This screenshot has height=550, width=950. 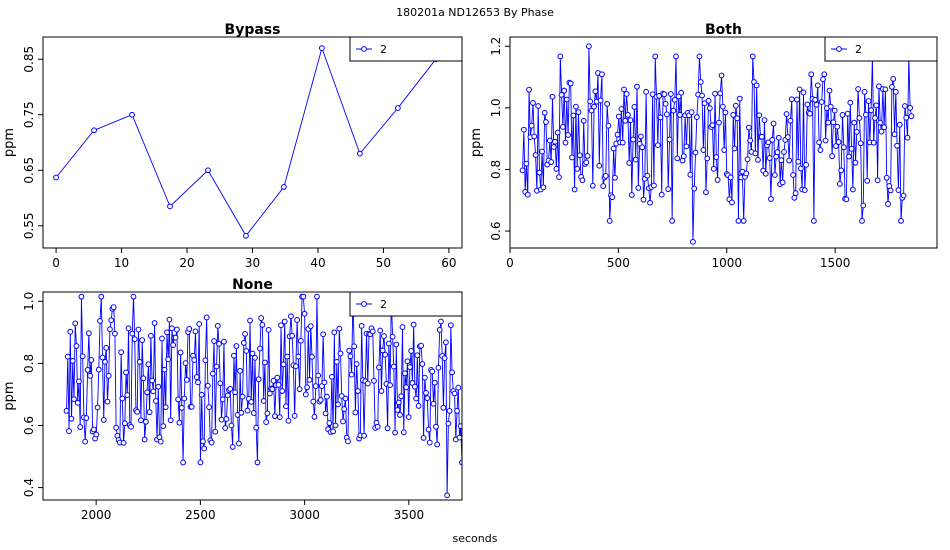 What do you see at coordinates (475, 538) in the screenshot?
I see `figure-xlabel: seconds` at bounding box center [475, 538].